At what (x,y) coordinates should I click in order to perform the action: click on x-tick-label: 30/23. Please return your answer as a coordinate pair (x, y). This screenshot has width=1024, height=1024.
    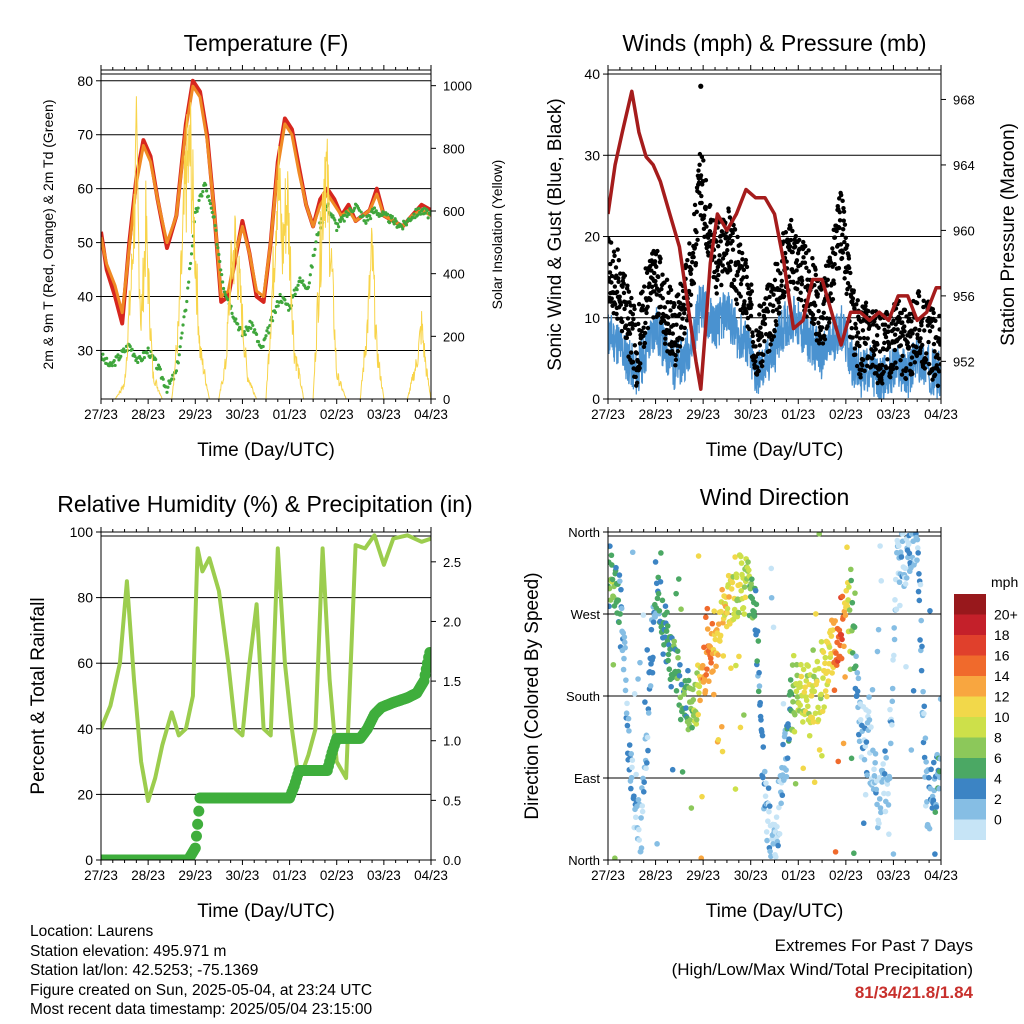
    Looking at the image, I should click on (751, 875).